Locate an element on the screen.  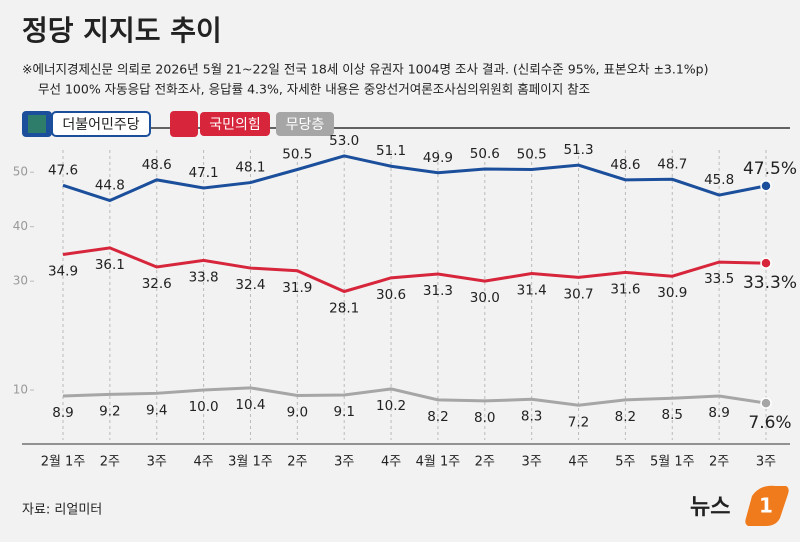
data-label: 47.1 is located at coordinates (204, 173).